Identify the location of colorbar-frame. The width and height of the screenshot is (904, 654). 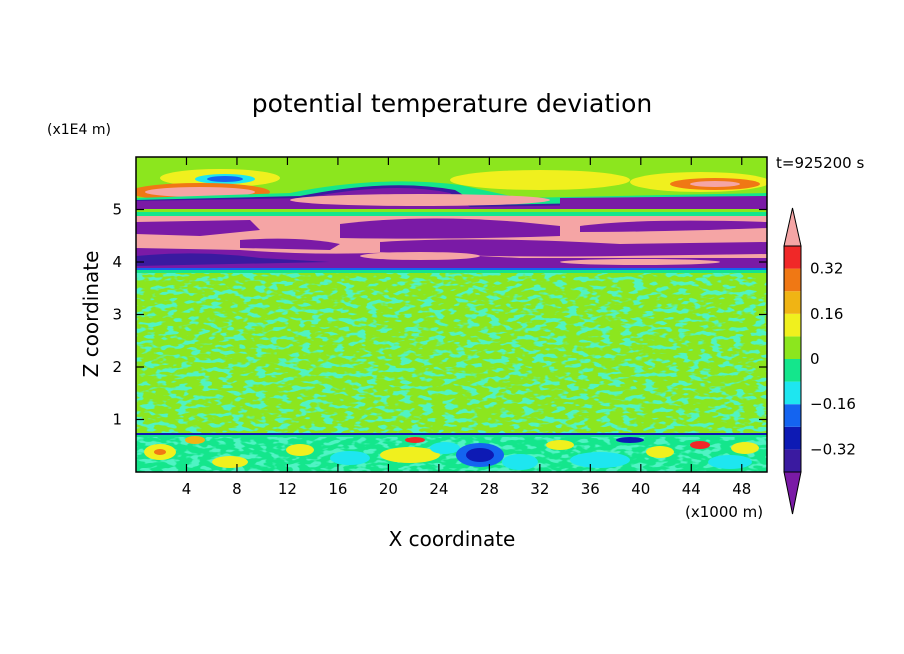
(792, 359).